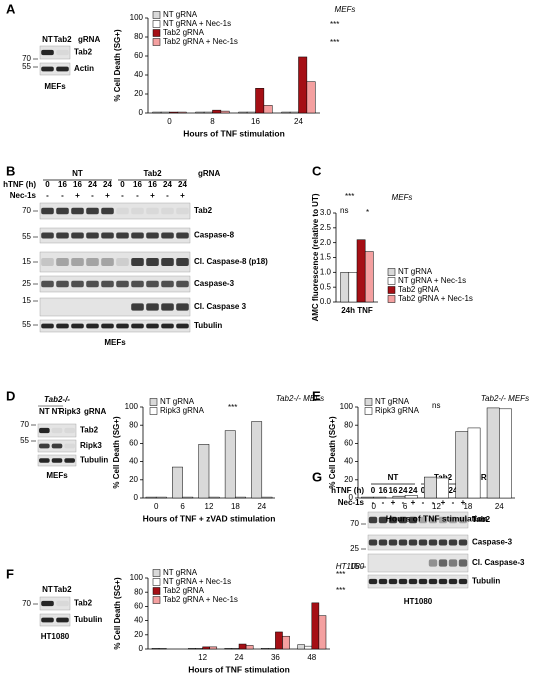 This screenshot has height=685, width=544. What do you see at coordinates (182, 410) in the screenshot?
I see `legend-label: Ripk3 gRNA` at bounding box center [182, 410].